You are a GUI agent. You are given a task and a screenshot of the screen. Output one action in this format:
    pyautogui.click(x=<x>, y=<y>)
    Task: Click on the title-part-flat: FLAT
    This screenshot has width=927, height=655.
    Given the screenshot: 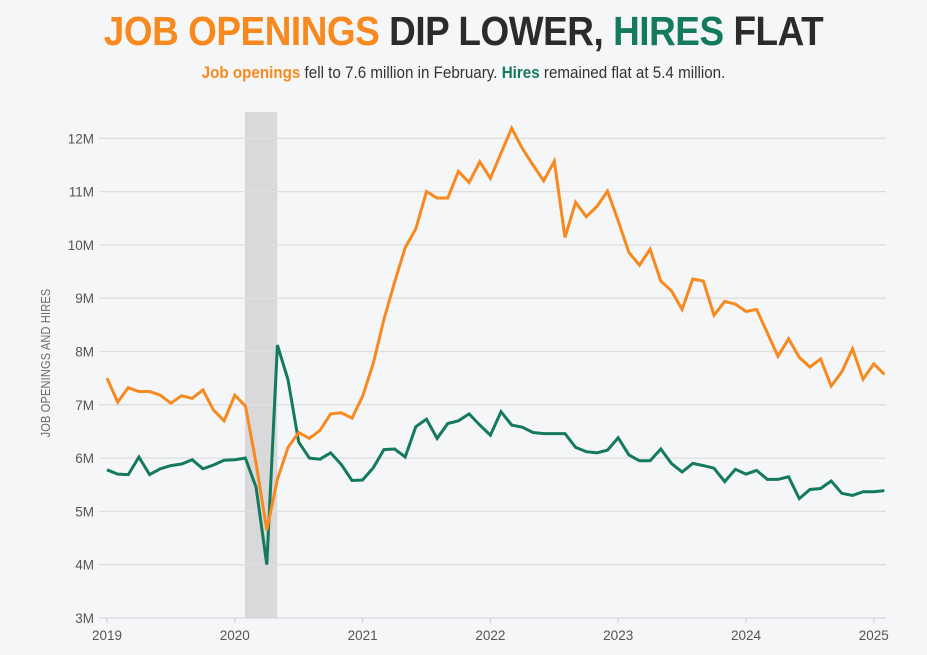 What is the action you would take?
    pyautogui.click(x=773, y=31)
    